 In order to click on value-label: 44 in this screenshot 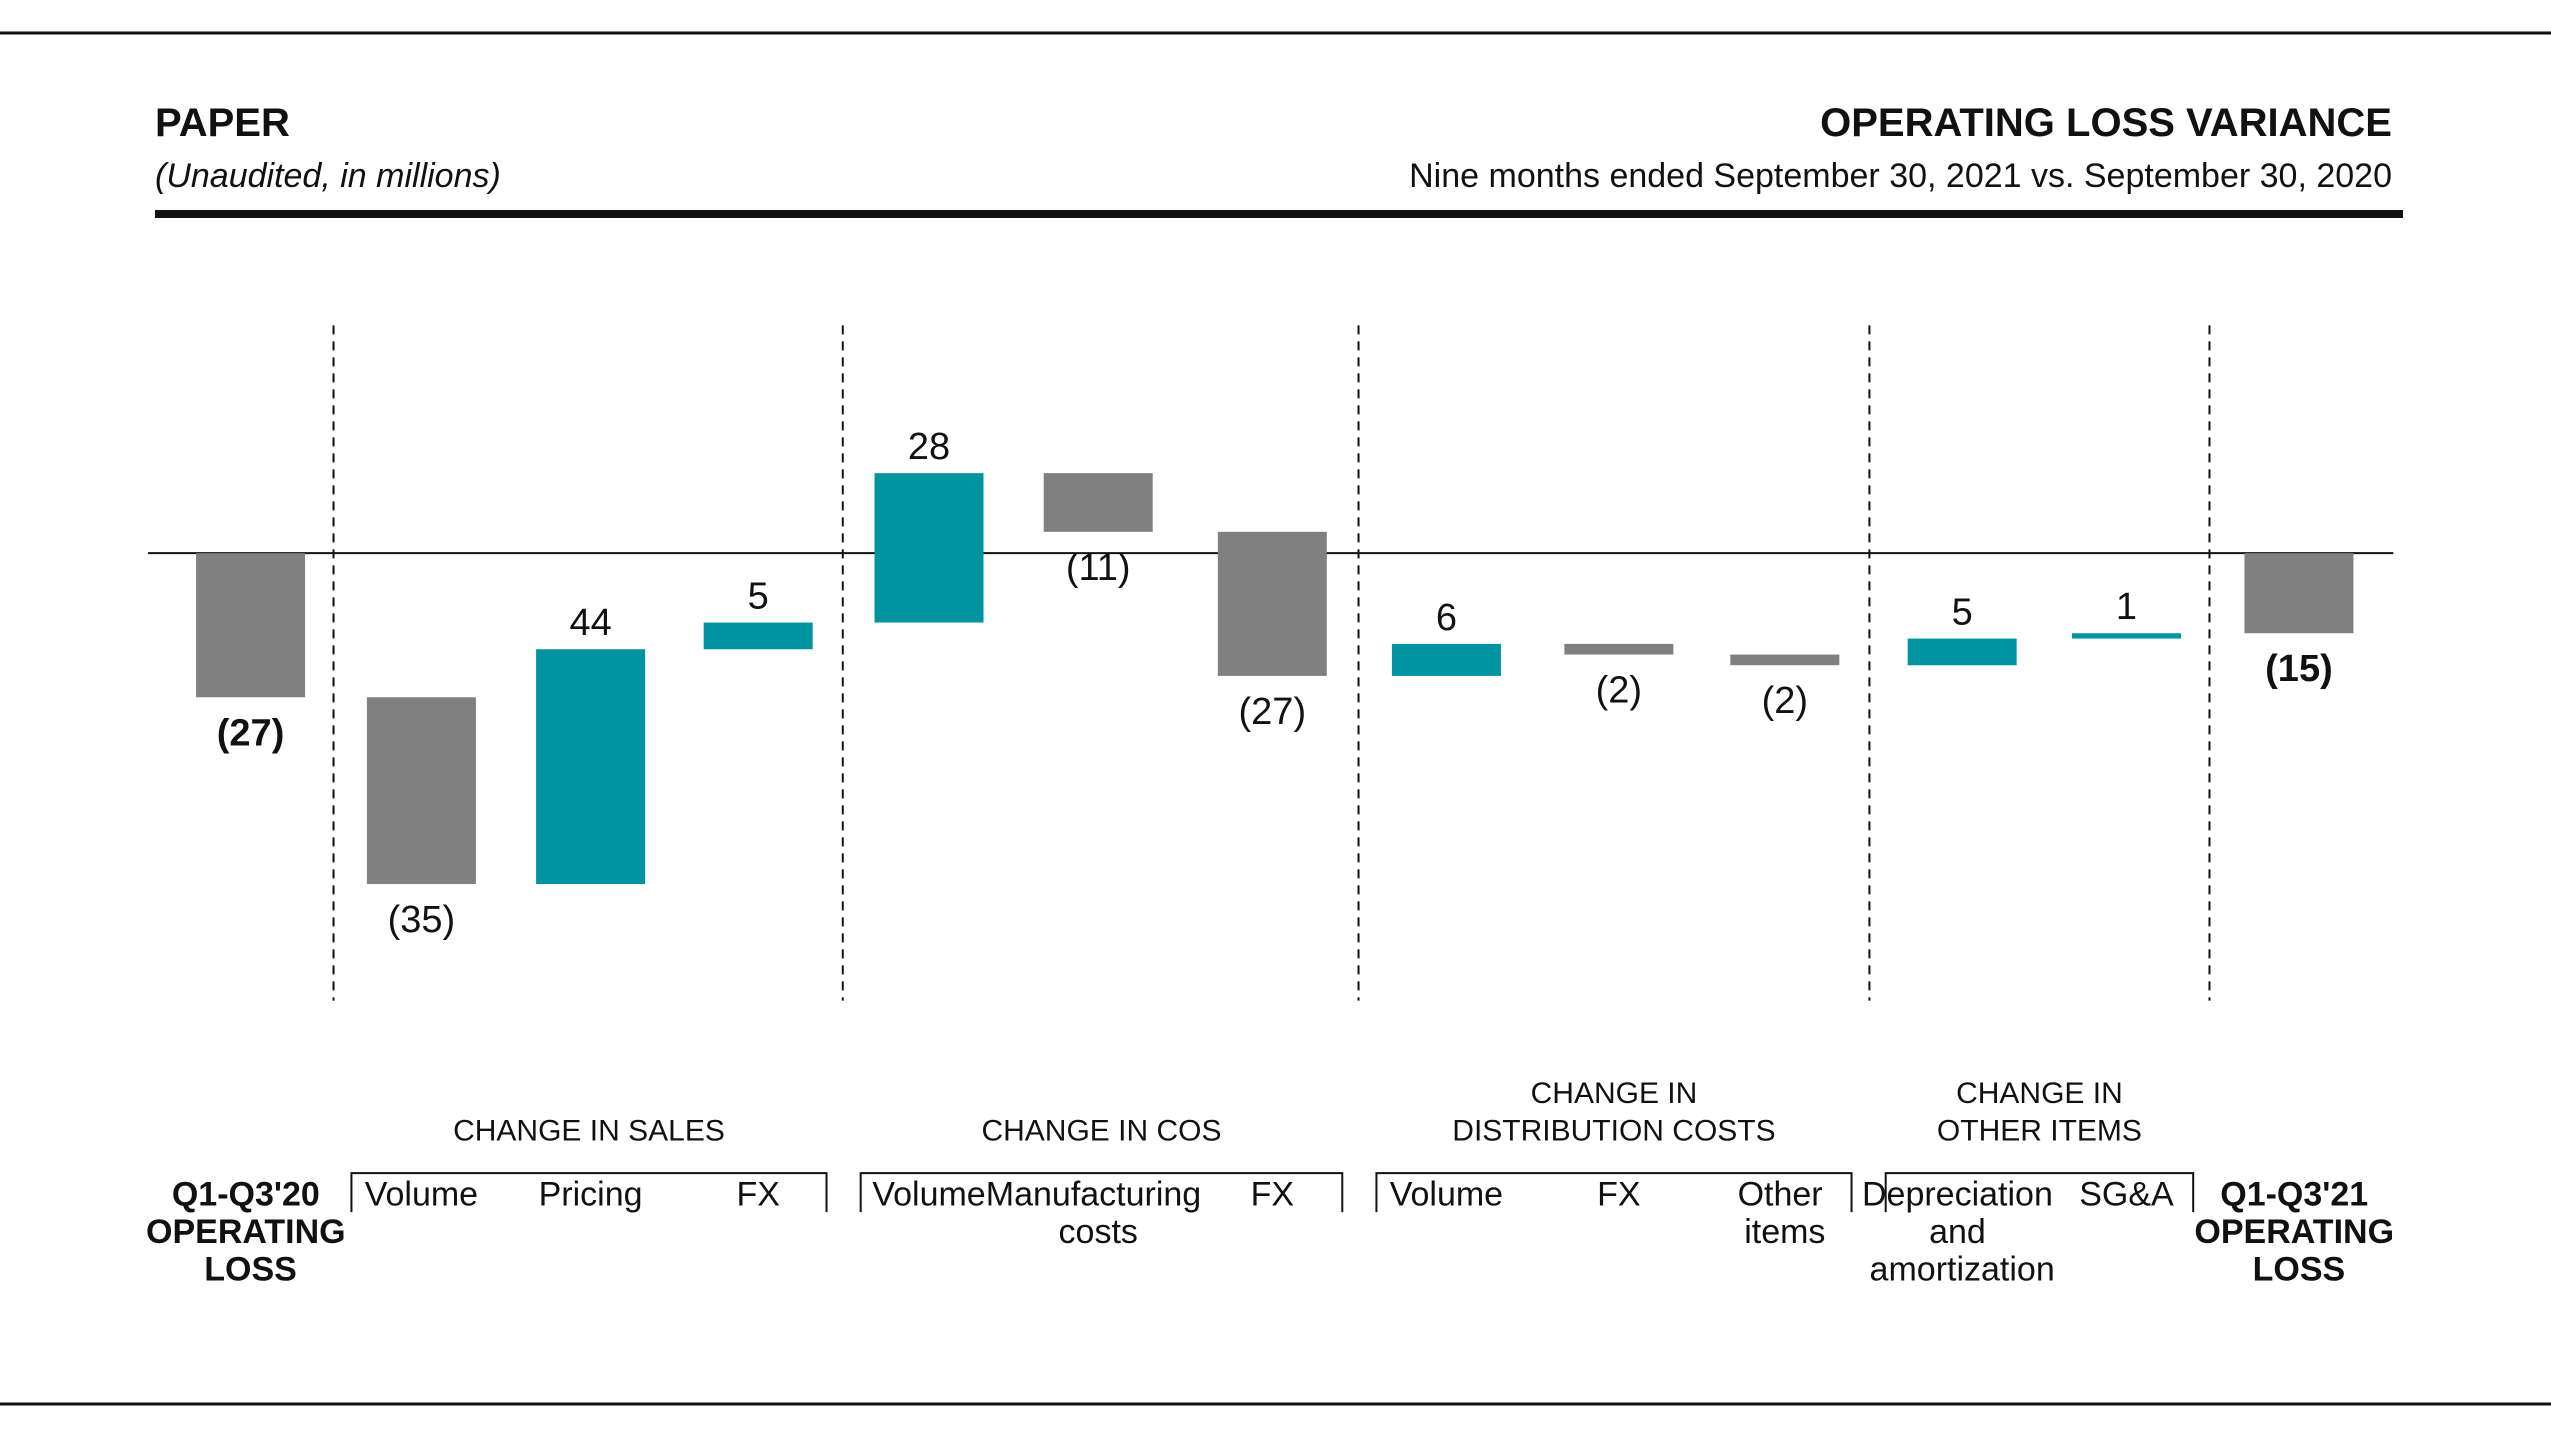, I will do `click(590, 623)`.